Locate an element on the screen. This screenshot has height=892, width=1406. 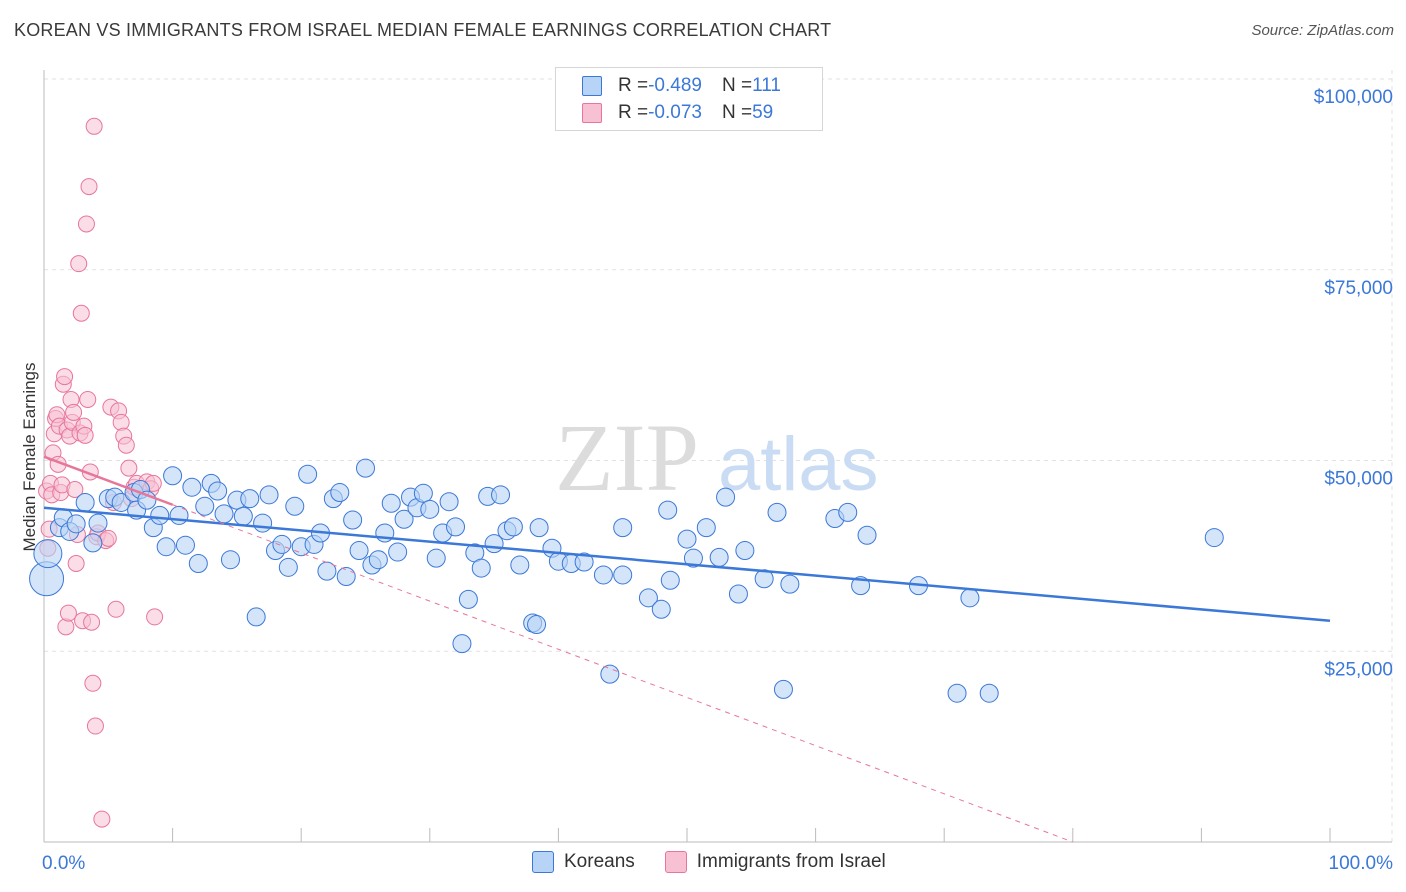
source-label: Source: ZipAtlas.com is located at coordinates (1322, 30).